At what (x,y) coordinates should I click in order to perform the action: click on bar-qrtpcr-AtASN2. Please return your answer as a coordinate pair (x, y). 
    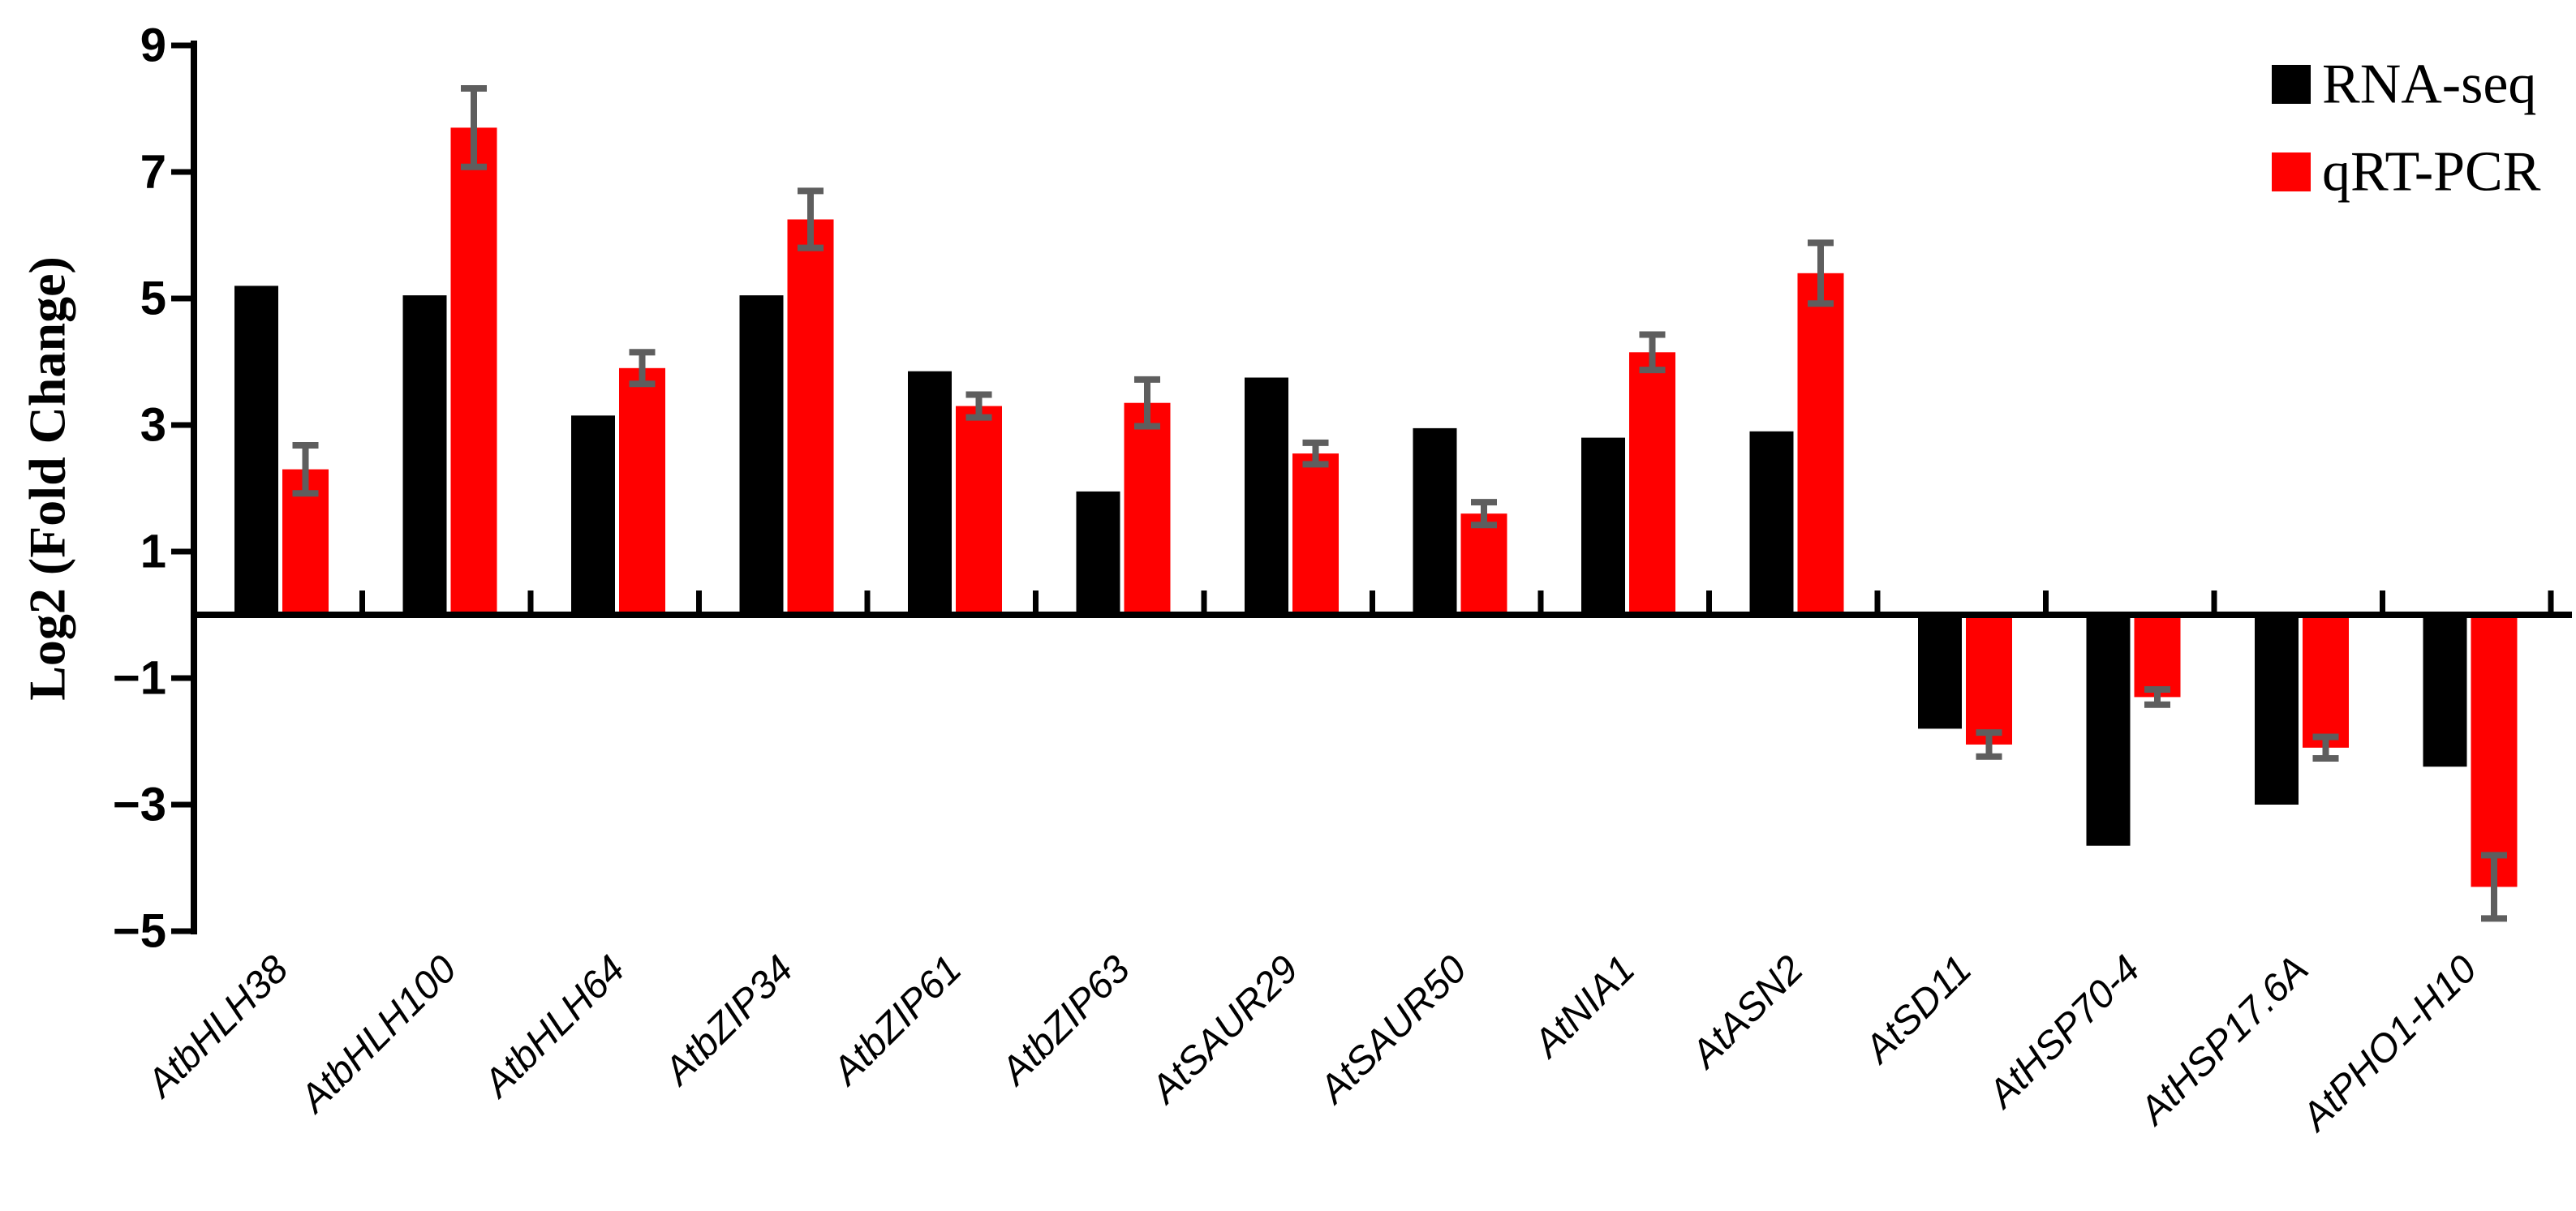
    Looking at the image, I should click on (1820, 444).